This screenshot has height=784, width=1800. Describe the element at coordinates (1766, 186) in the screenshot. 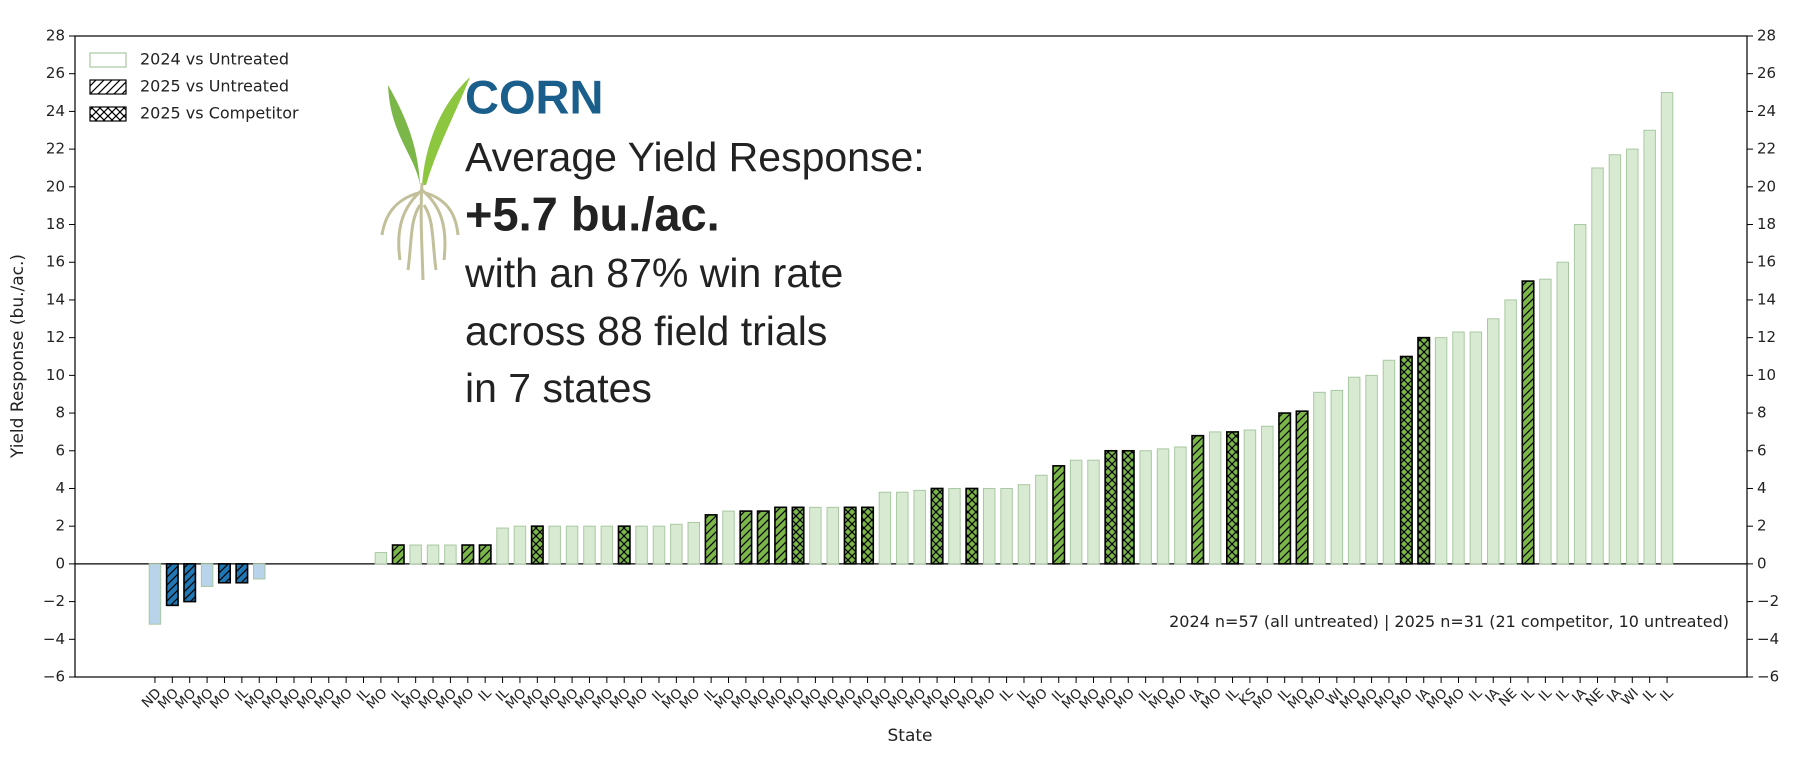

I see `y-tick-label-right: 20` at that location.